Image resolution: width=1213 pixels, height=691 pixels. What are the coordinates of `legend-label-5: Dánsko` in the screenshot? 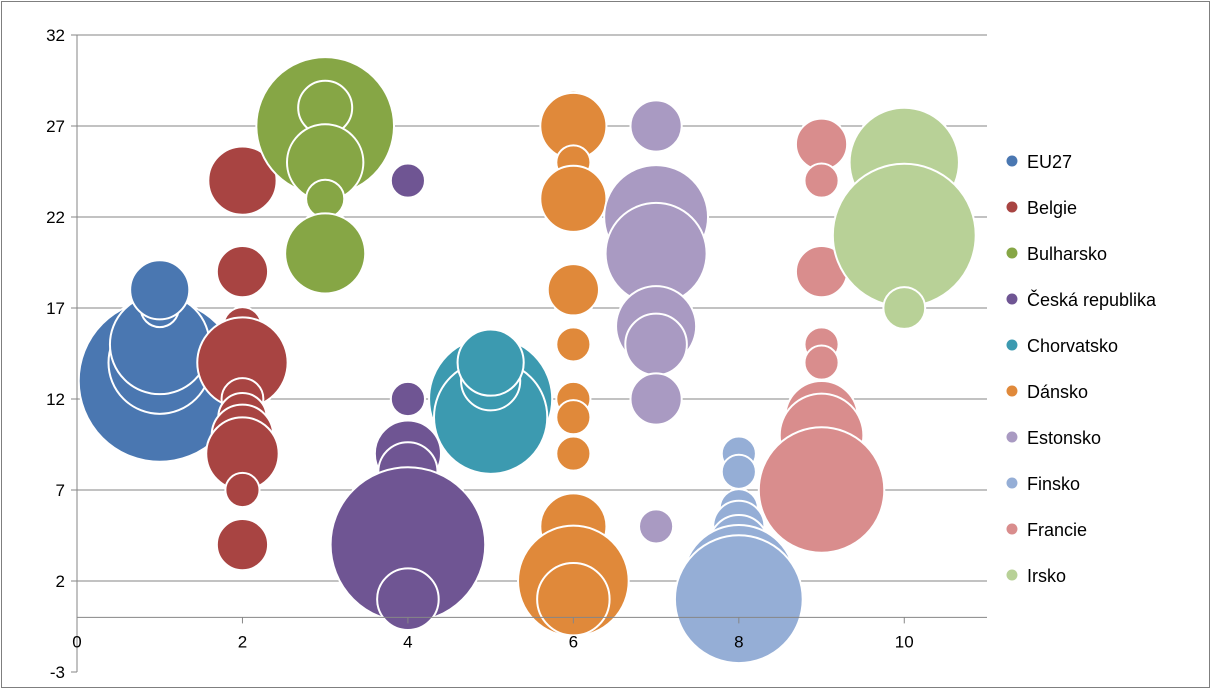 It's located at (1057, 392).